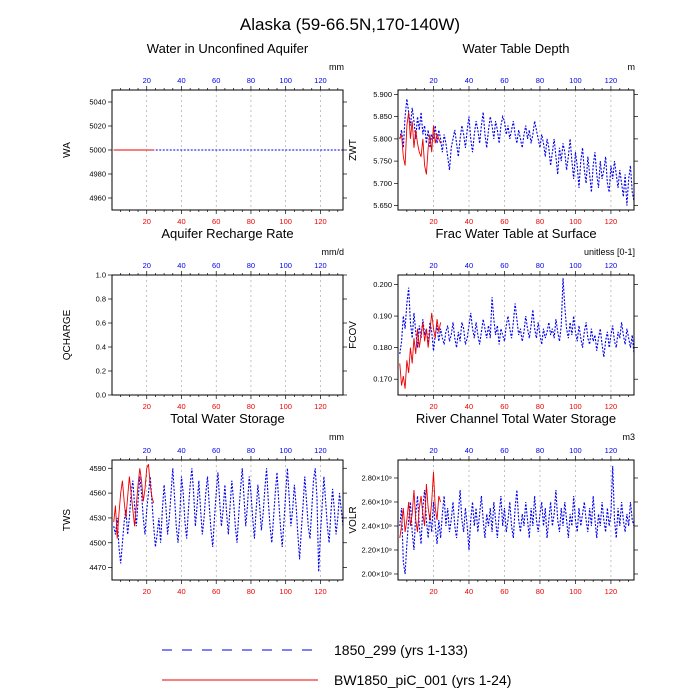 The width and height of the screenshot is (700, 700). What do you see at coordinates (382, 284) in the screenshot?
I see `y-tick-label: 0.200` at bounding box center [382, 284].